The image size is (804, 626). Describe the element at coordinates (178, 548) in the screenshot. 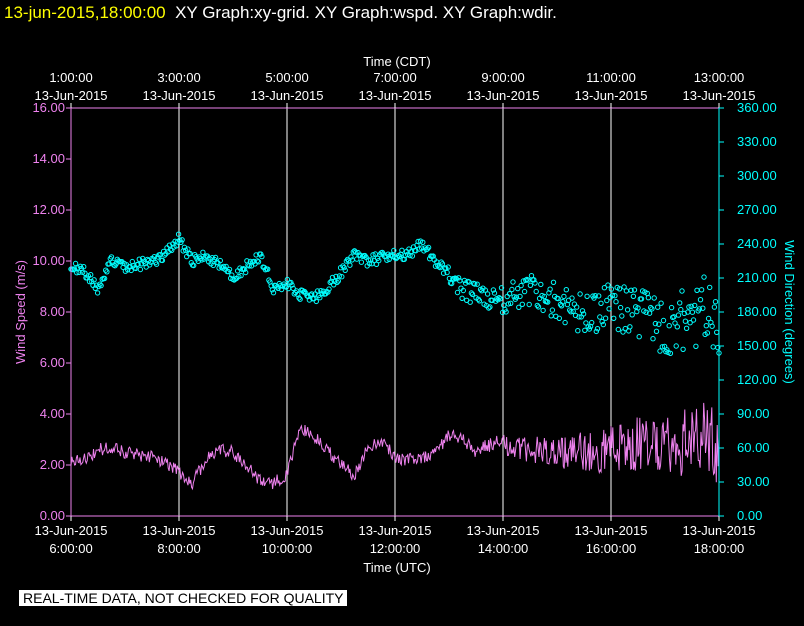

I see `bottom-tick-time: 8:00:00` at that location.